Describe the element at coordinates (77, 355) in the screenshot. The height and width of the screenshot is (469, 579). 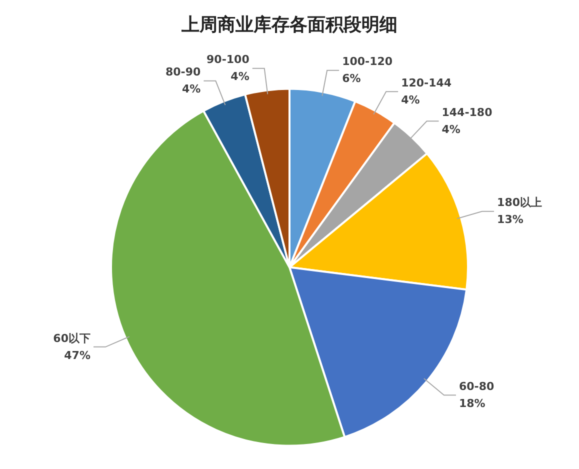
I see `data-label: 47%` at that location.